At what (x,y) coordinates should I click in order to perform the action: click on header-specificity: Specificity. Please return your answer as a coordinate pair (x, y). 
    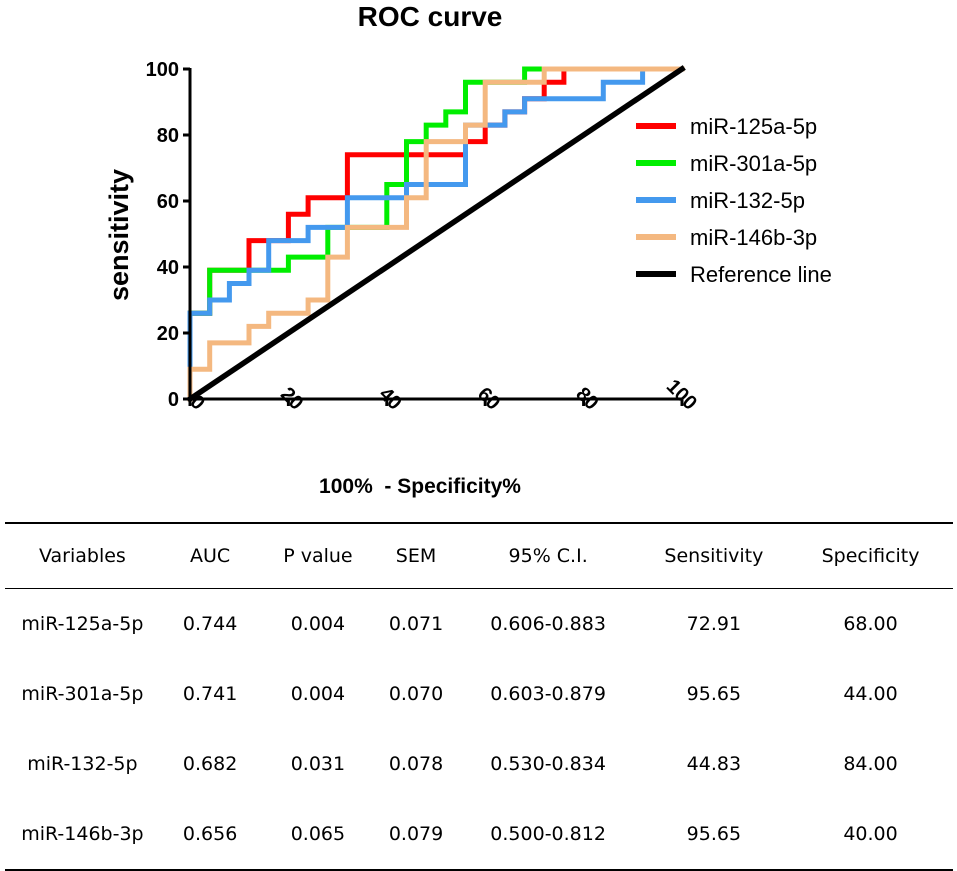
    Looking at the image, I should click on (870, 555).